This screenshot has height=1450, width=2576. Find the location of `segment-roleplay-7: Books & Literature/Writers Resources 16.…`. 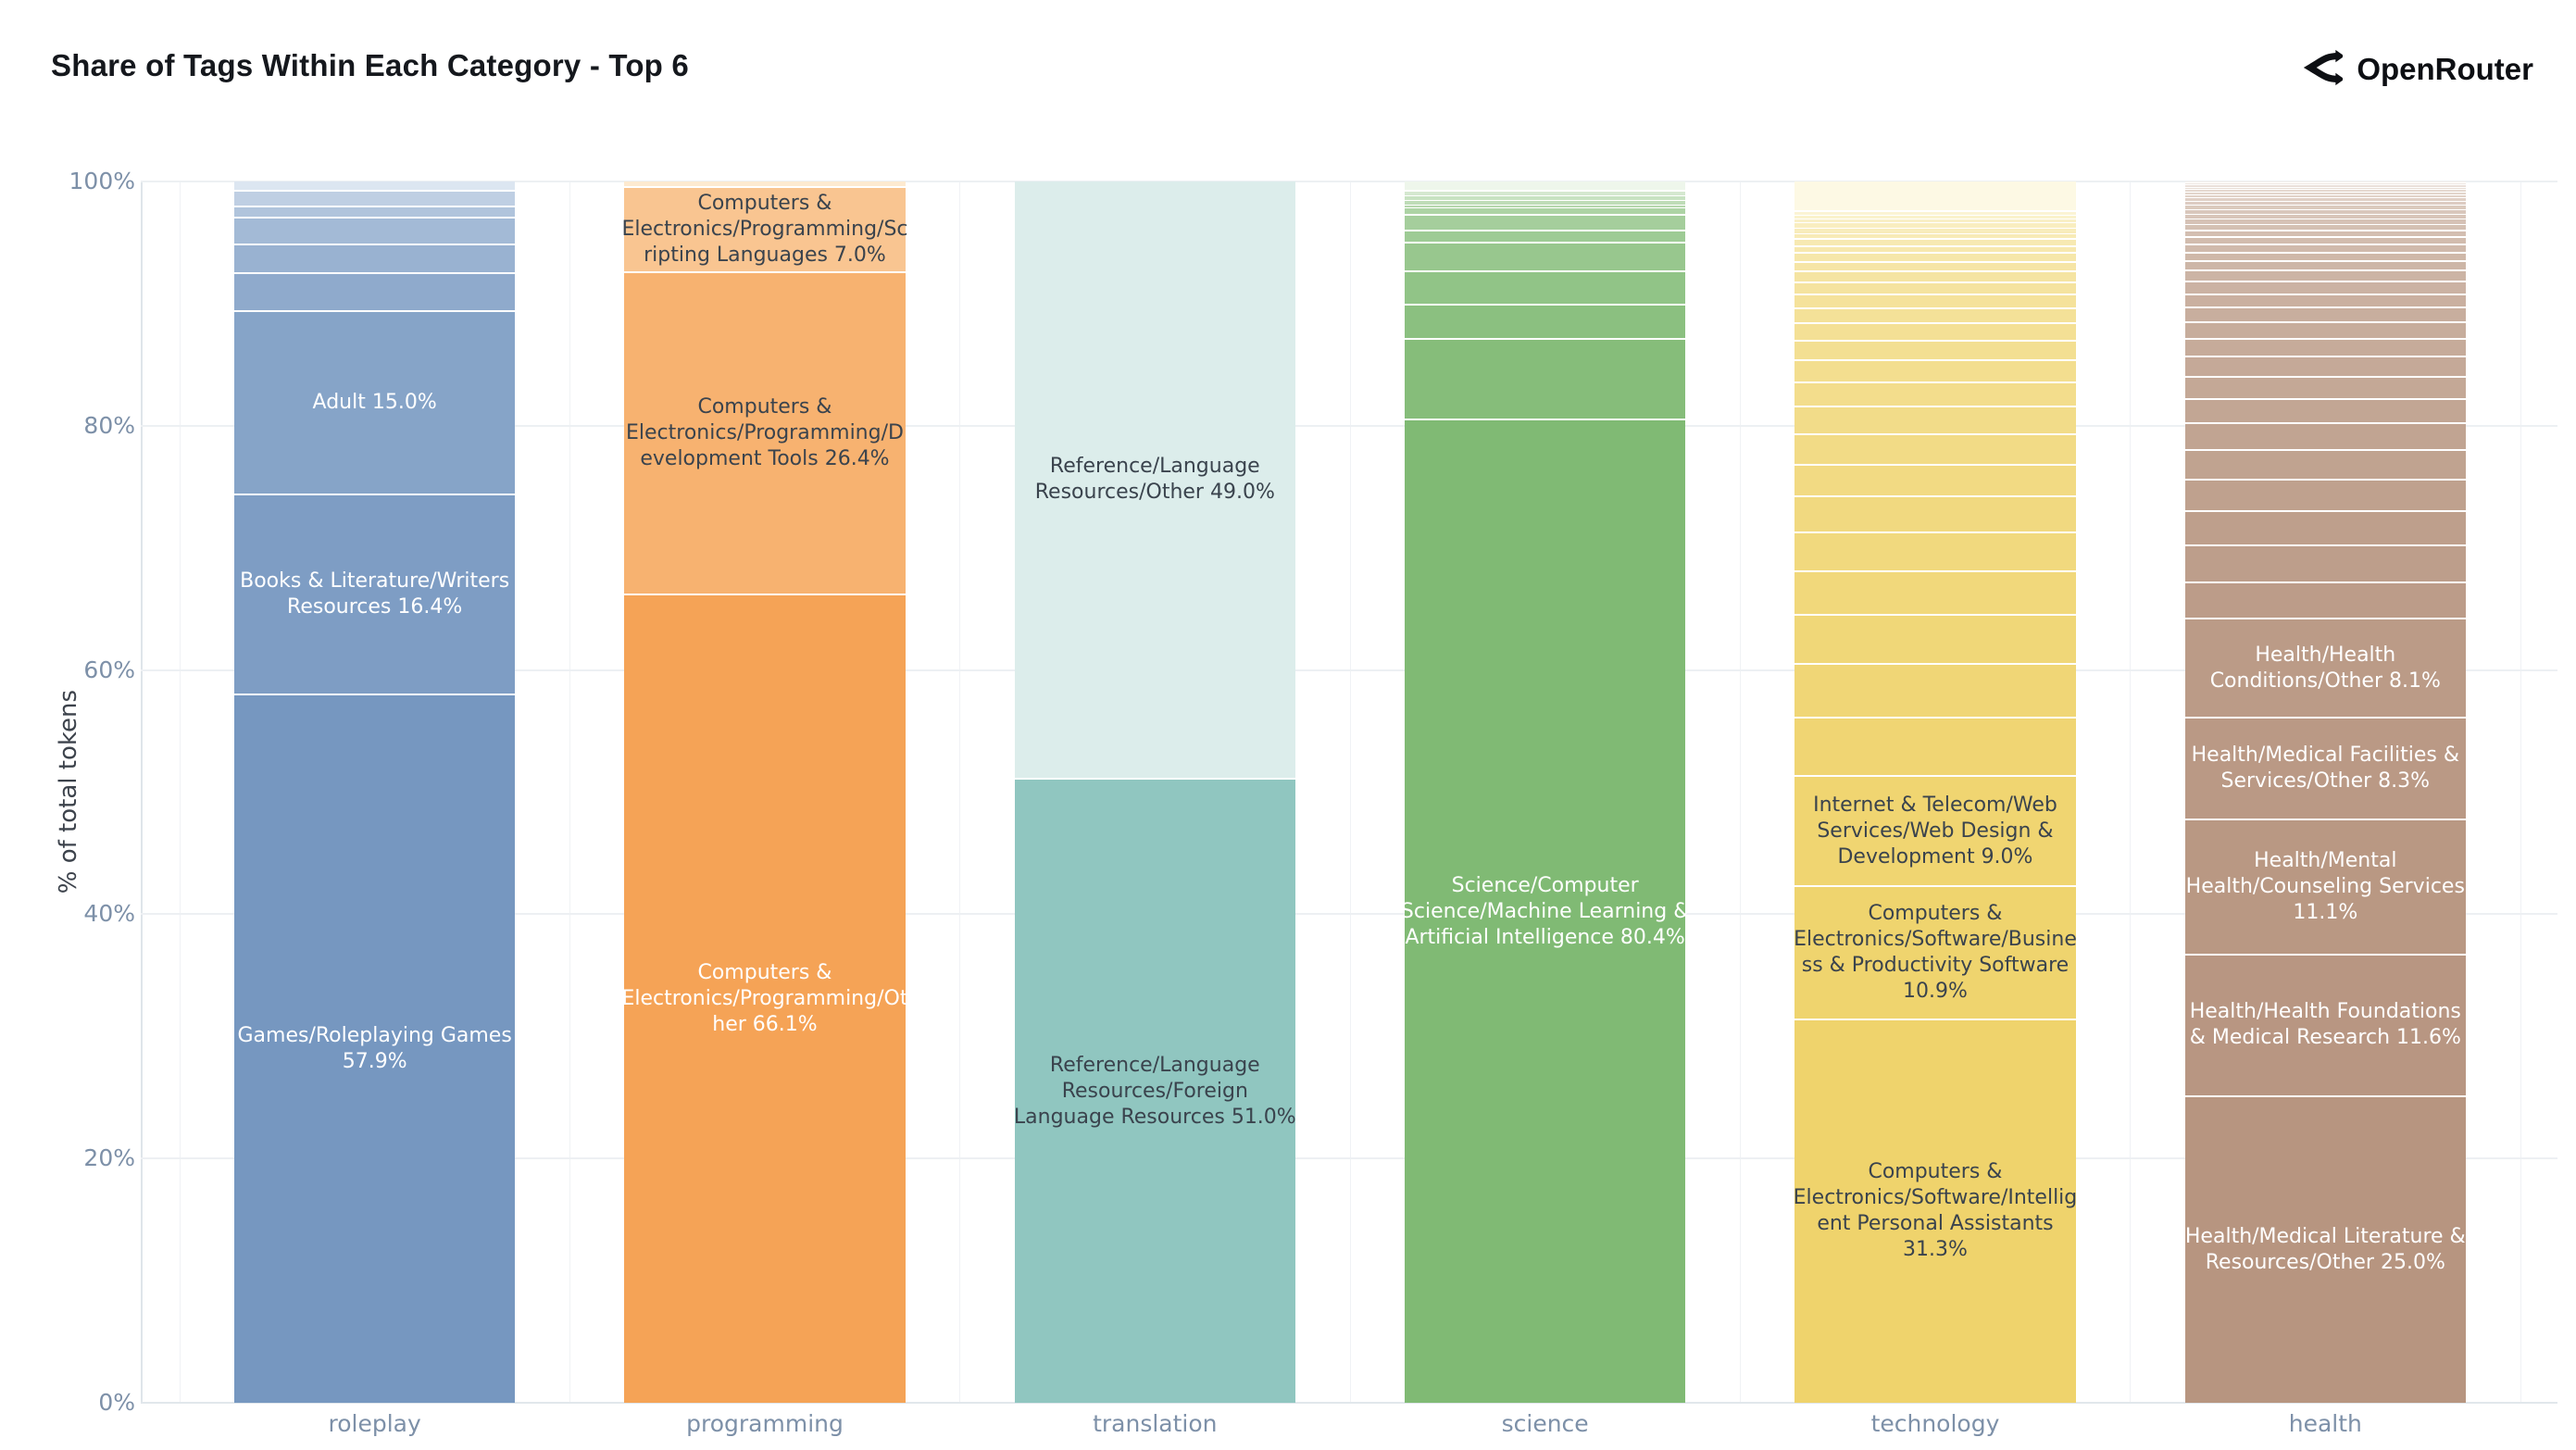

segment-roleplay-7: Books & Literature/Writers Resources 16.… is located at coordinates (375, 595).